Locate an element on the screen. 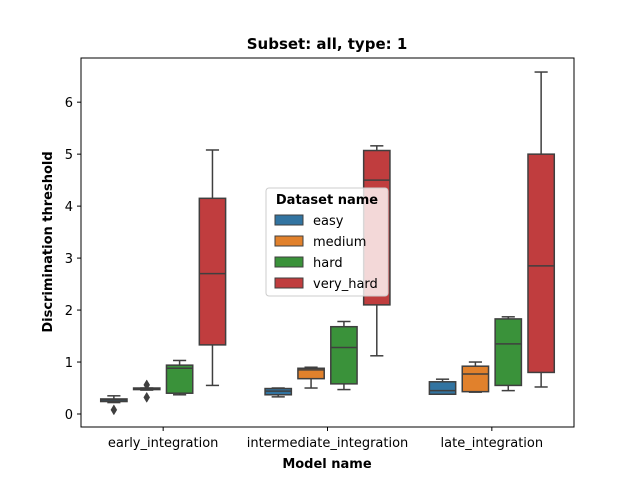 The height and width of the screenshot is (480, 640). box-hard-early_integration is located at coordinates (179, 377).